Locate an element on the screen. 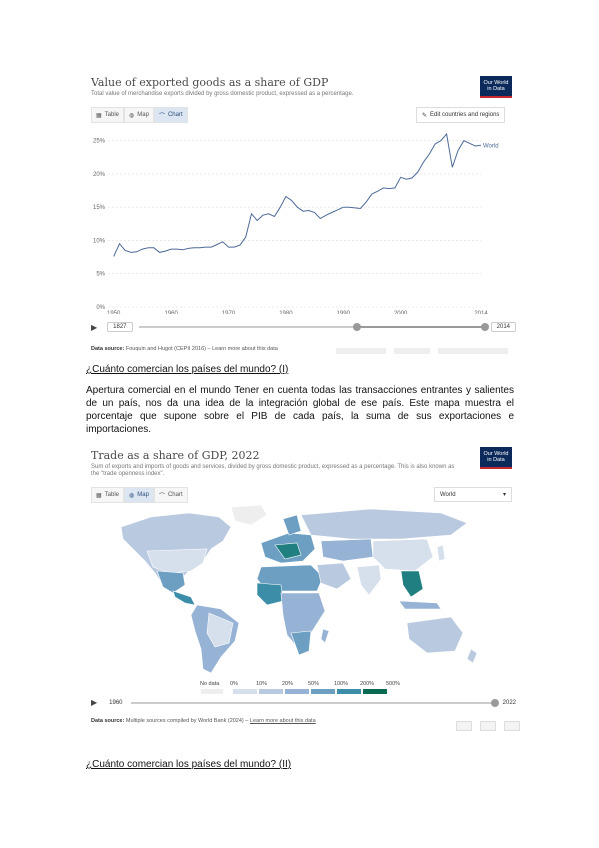 Image resolution: width=599 pixels, height=848 pixels. legend-label: 100% is located at coordinates (341, 684).